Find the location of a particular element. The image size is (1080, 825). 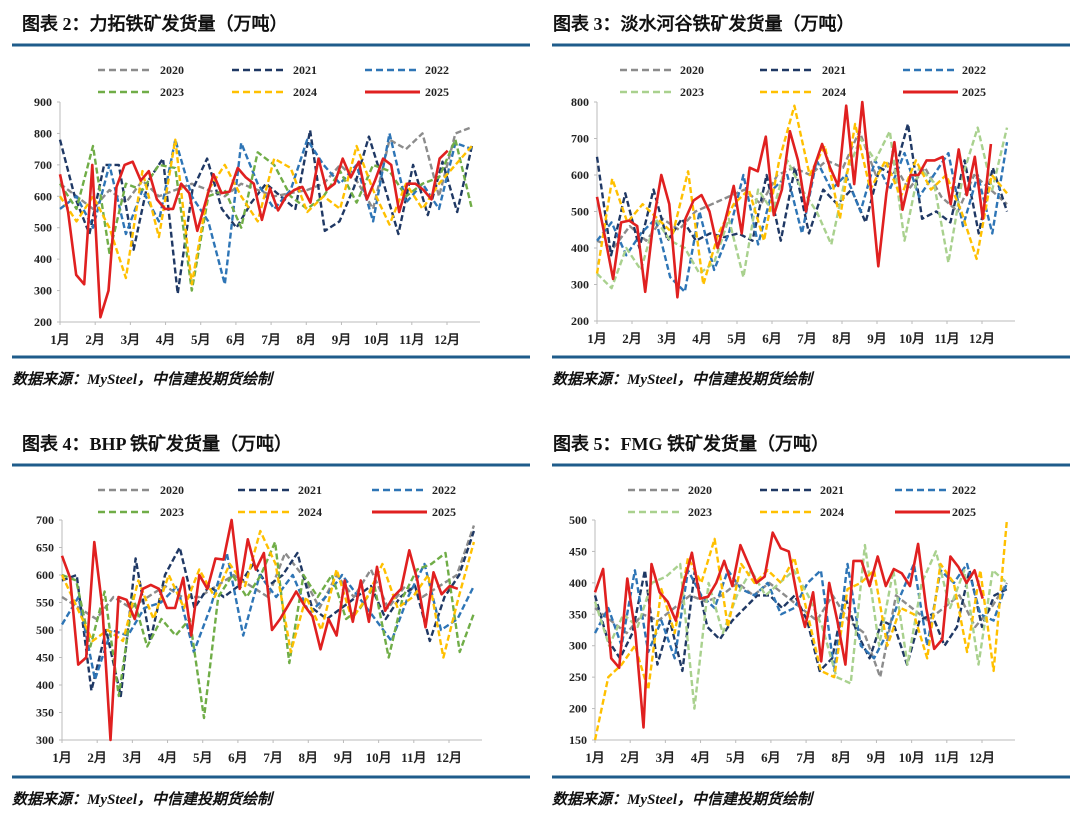

series-line-2021 is located at coordinates (266, 212).